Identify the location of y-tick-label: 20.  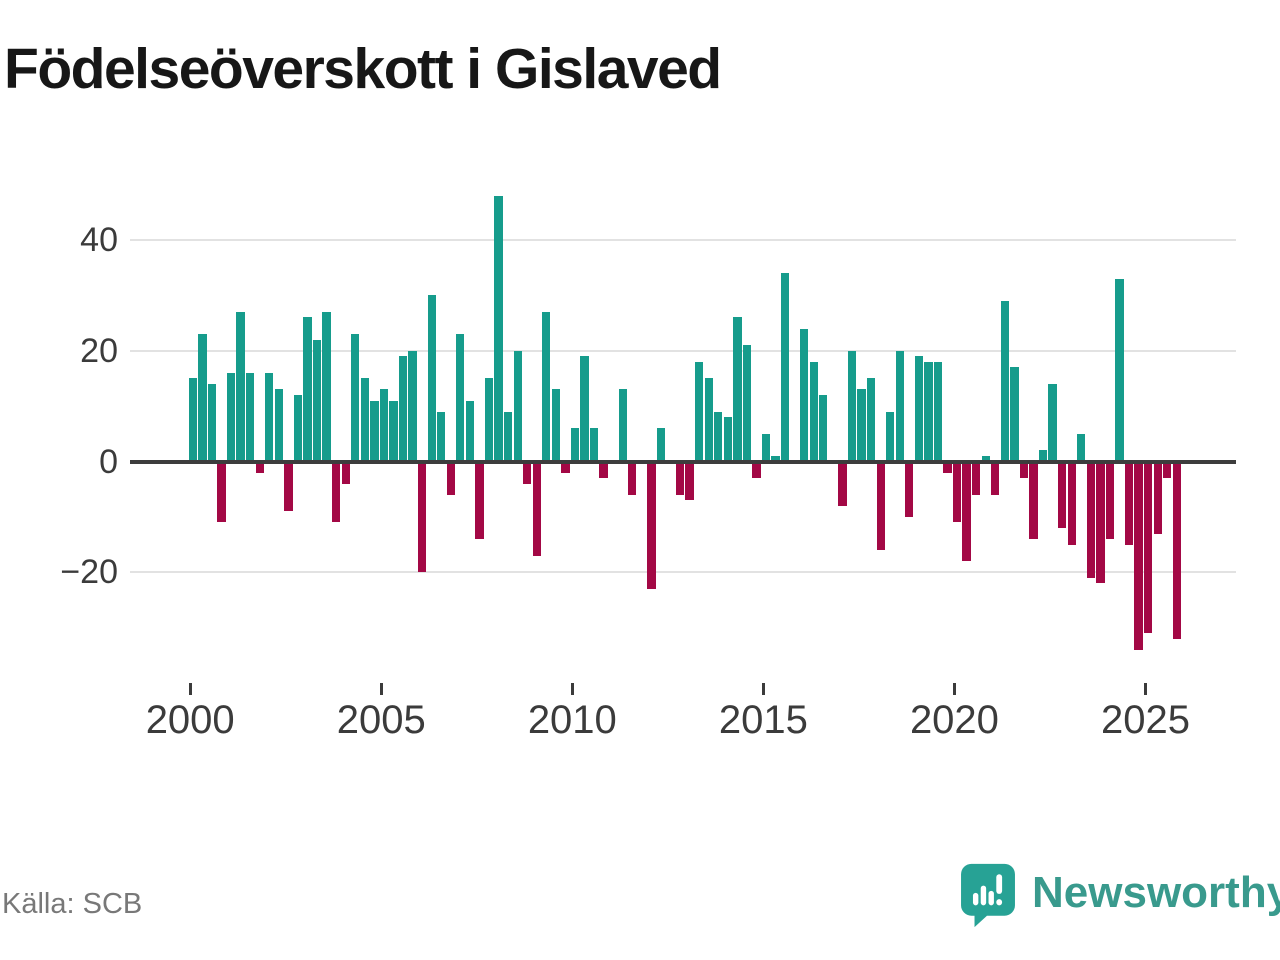
(99, 350).